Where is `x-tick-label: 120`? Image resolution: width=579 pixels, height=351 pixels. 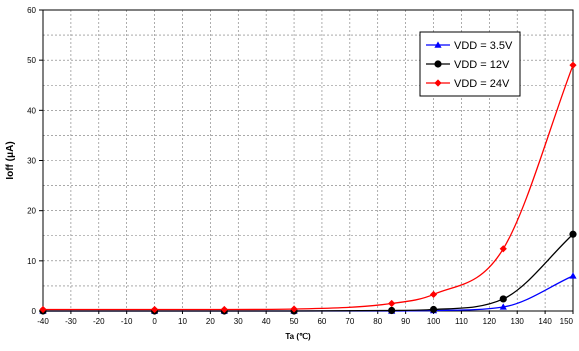
x-tick-label: 120 is located at coordinates (490, 321).